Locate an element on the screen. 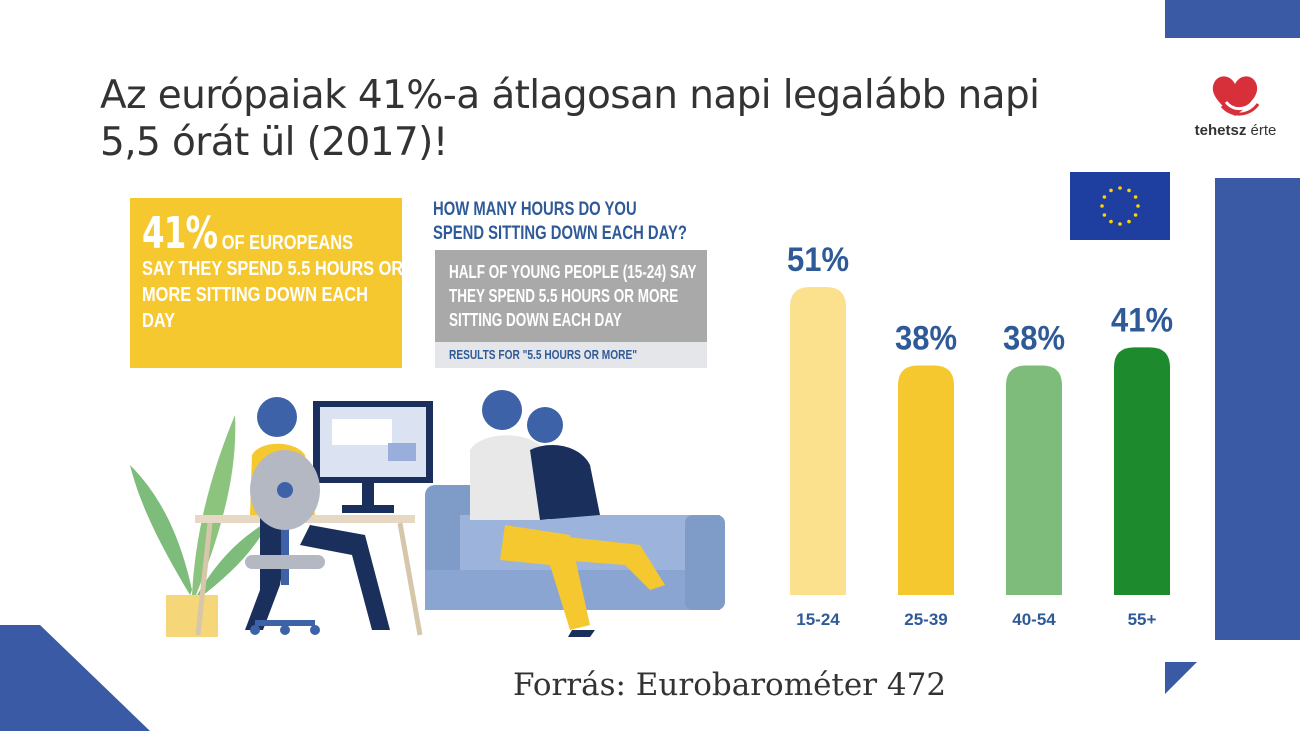  data-label-25-39: 38% is located at coordinates (926, 339).